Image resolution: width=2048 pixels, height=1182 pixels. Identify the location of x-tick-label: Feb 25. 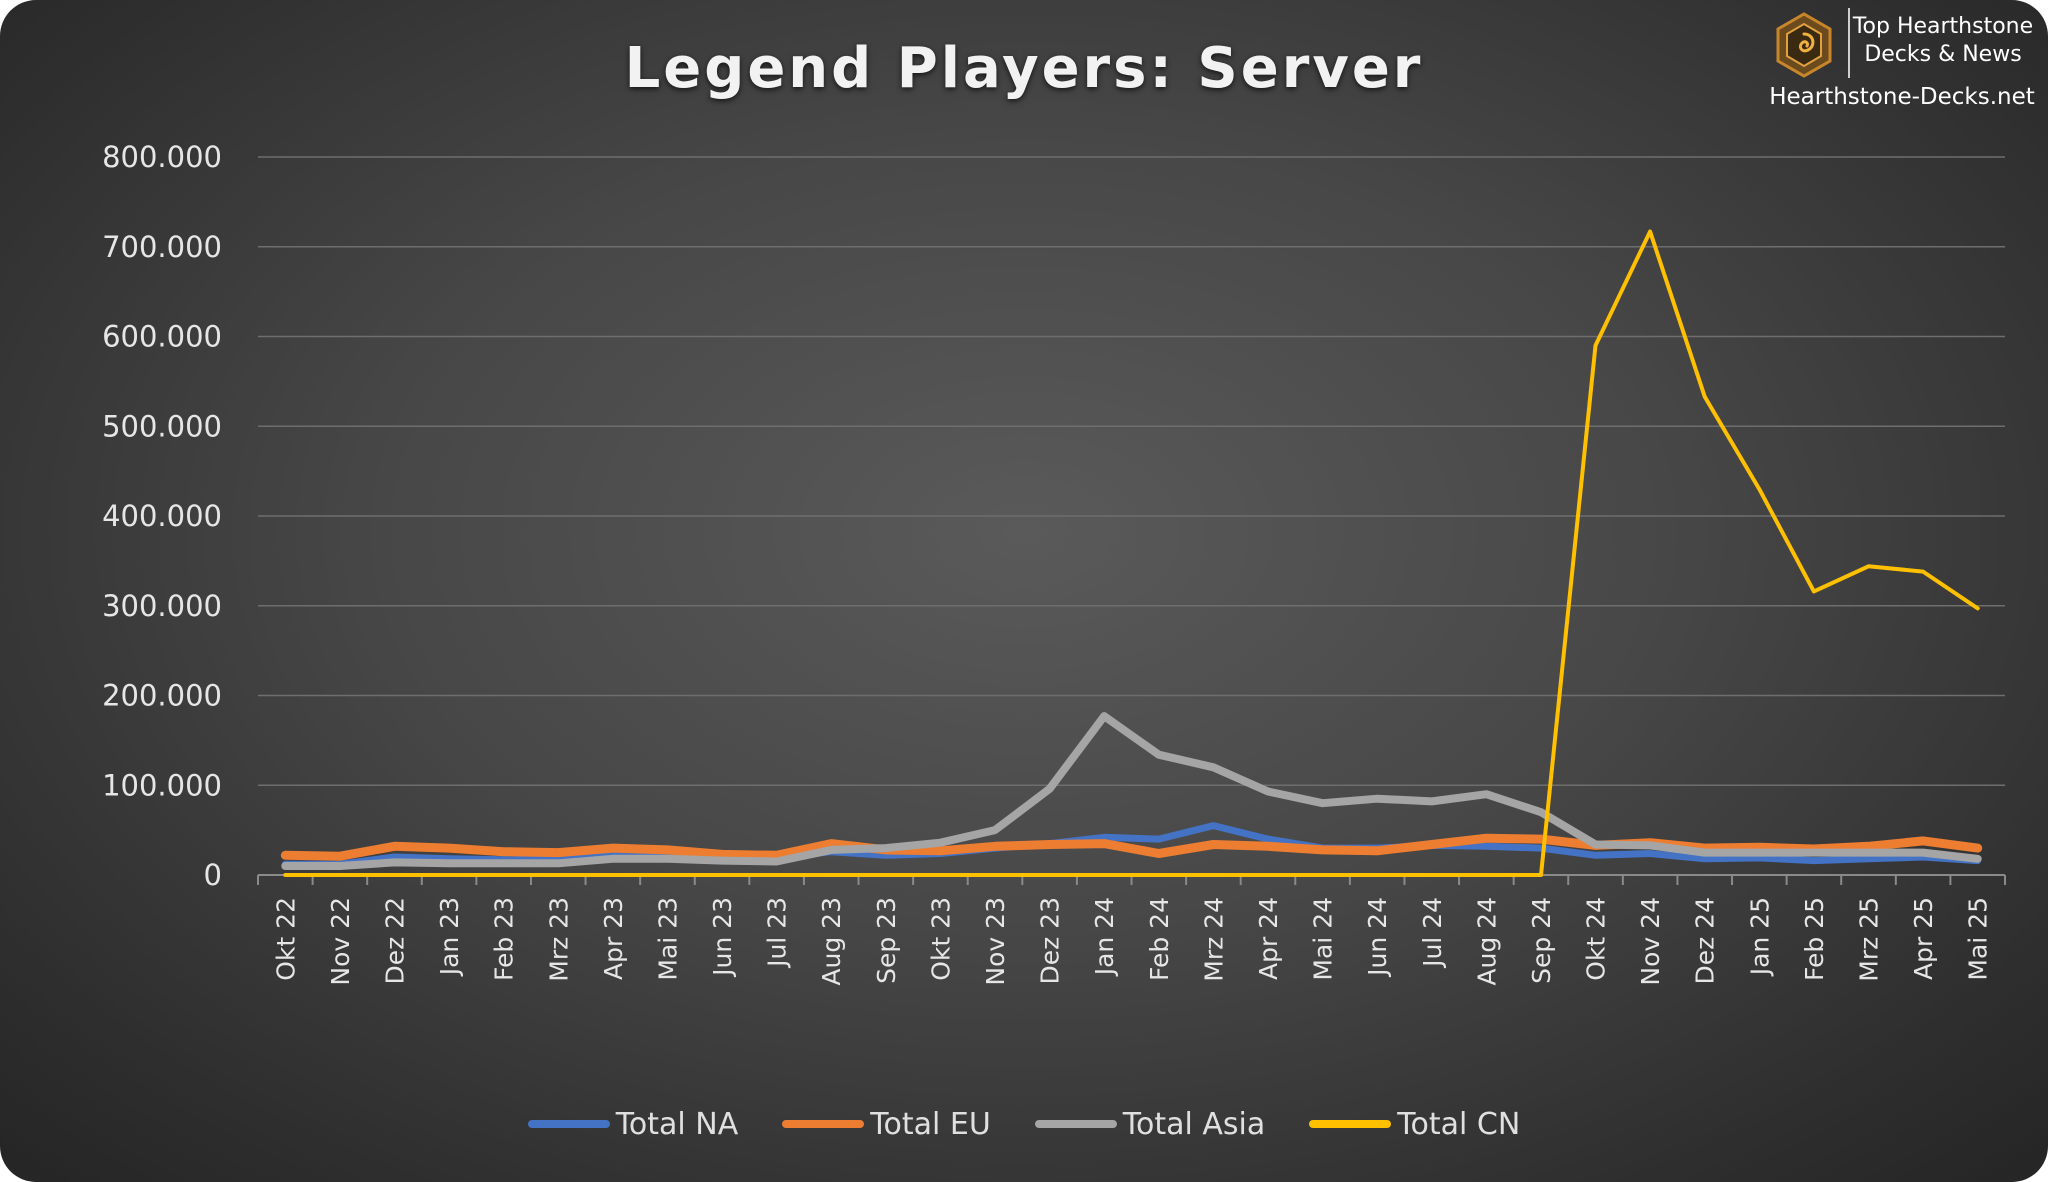
(1814, 939).